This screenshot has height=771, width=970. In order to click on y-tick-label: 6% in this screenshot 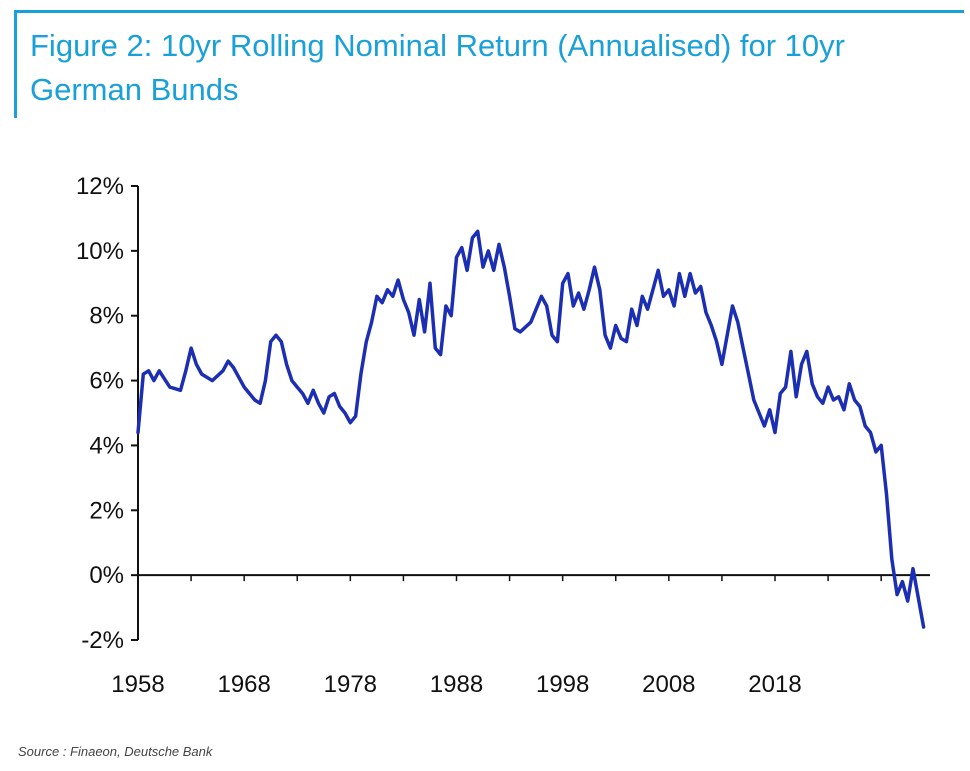, I will do `click(106, 381)`.